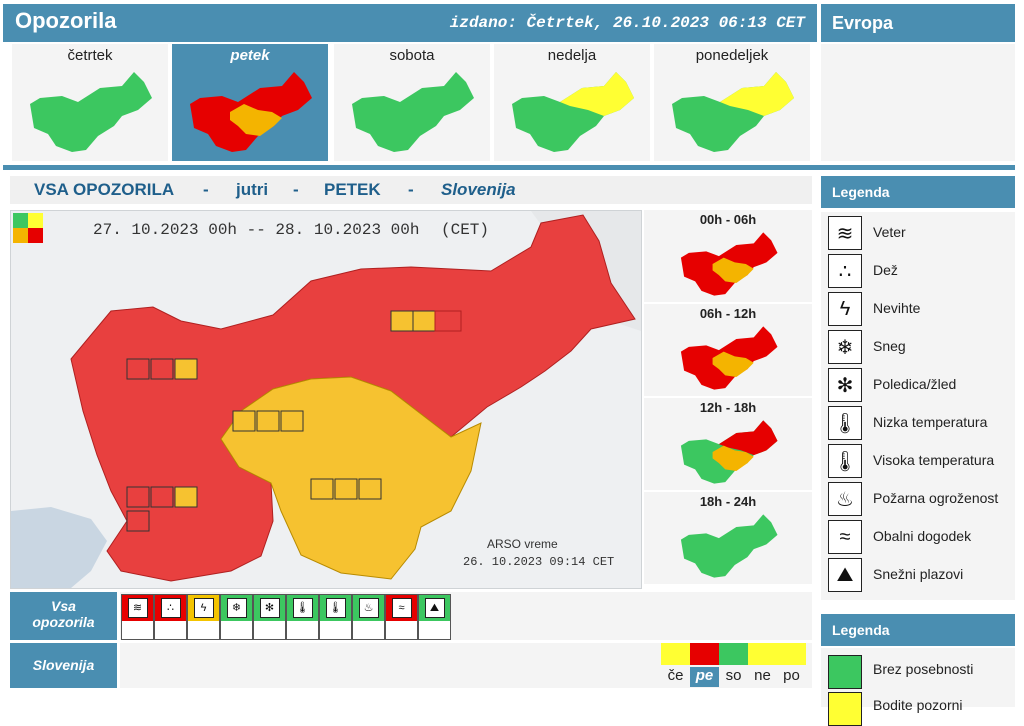 The image size is (1024, 726). I want to click on legend-color-squares, so click(28, 228).